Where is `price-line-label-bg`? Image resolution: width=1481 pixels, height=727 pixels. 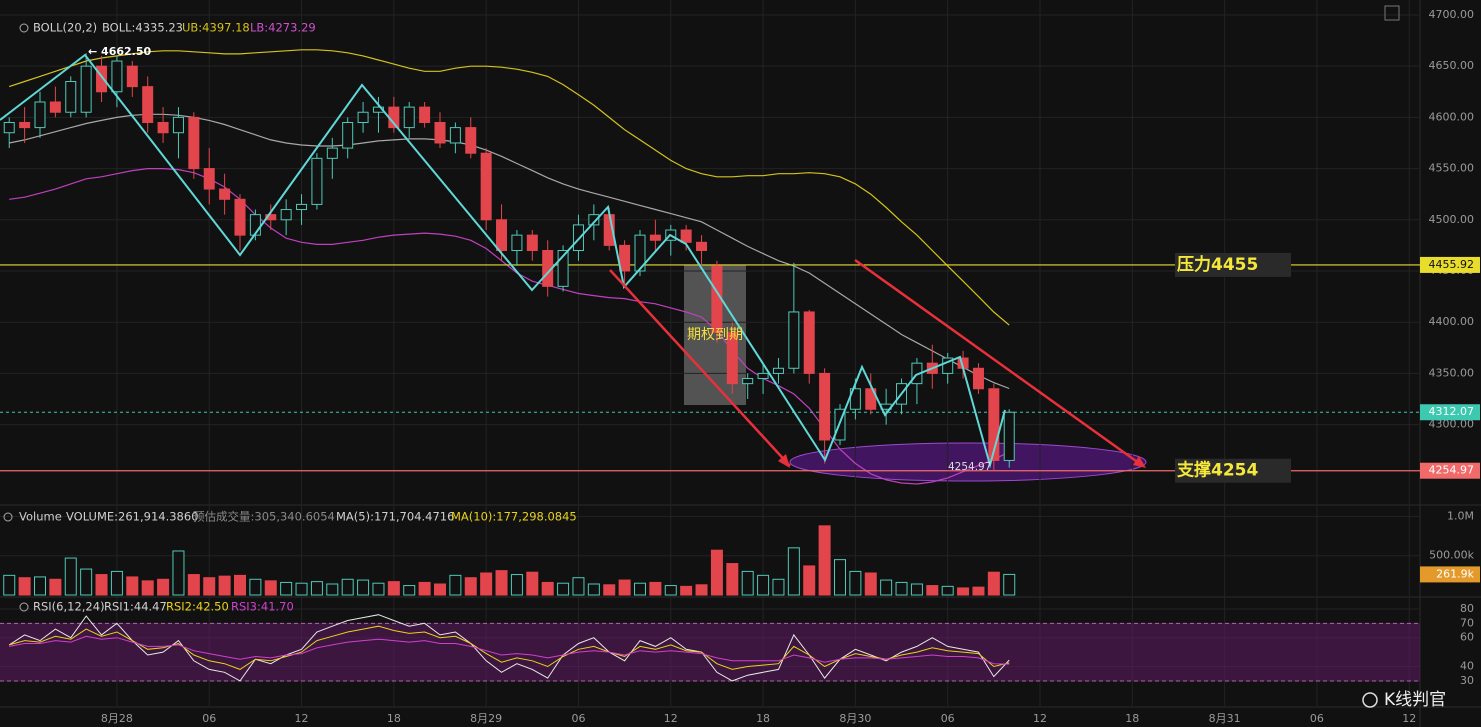 price-line-label-bg is located at coordinates (1233, 264).